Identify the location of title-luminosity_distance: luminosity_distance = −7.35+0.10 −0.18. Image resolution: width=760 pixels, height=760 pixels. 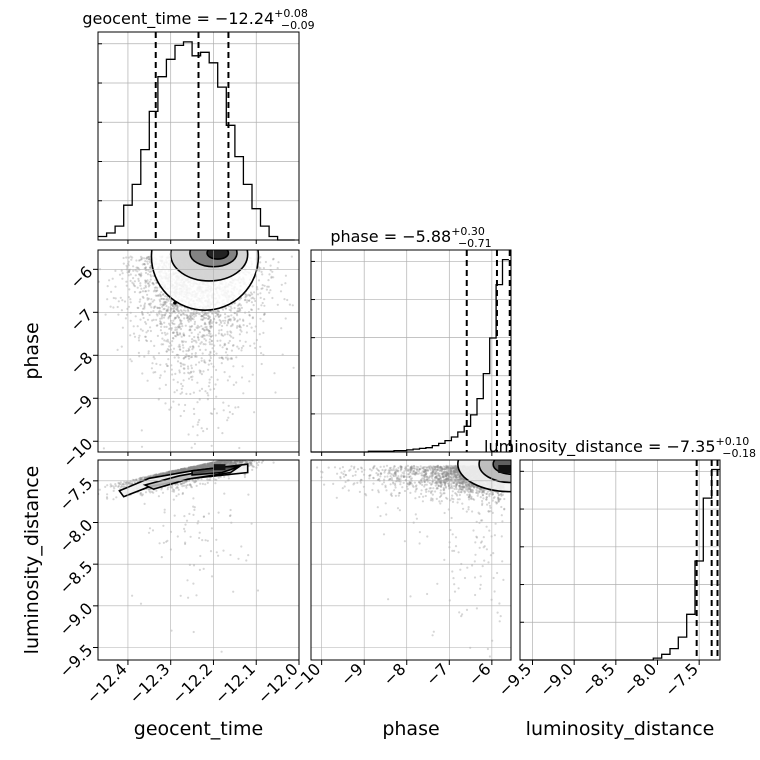
(620, 447).